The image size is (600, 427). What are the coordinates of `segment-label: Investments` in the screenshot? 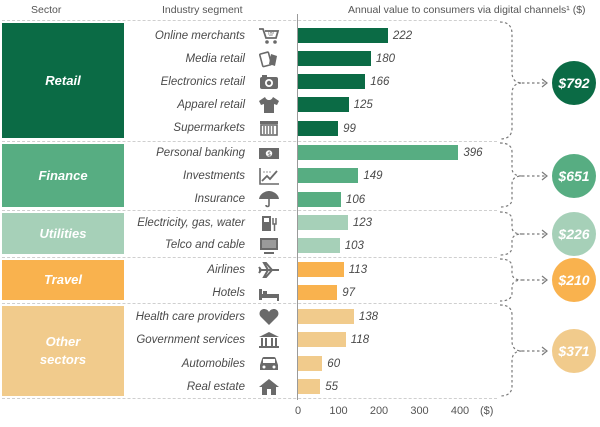 It's located at (214, 176).